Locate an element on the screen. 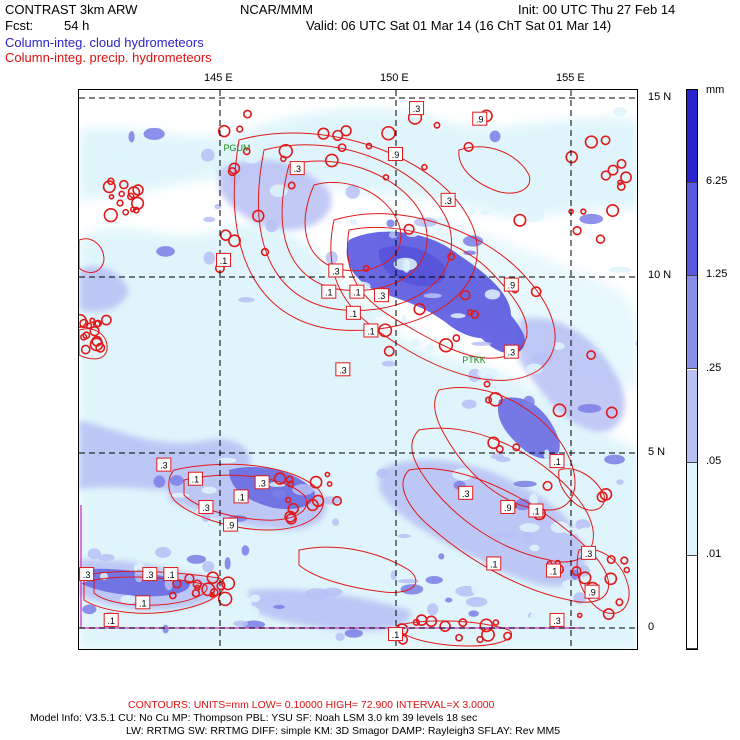 The width and height of the screenshot is (740, 740). lat-label-5: 5 N is located at coordinates (657, 452).